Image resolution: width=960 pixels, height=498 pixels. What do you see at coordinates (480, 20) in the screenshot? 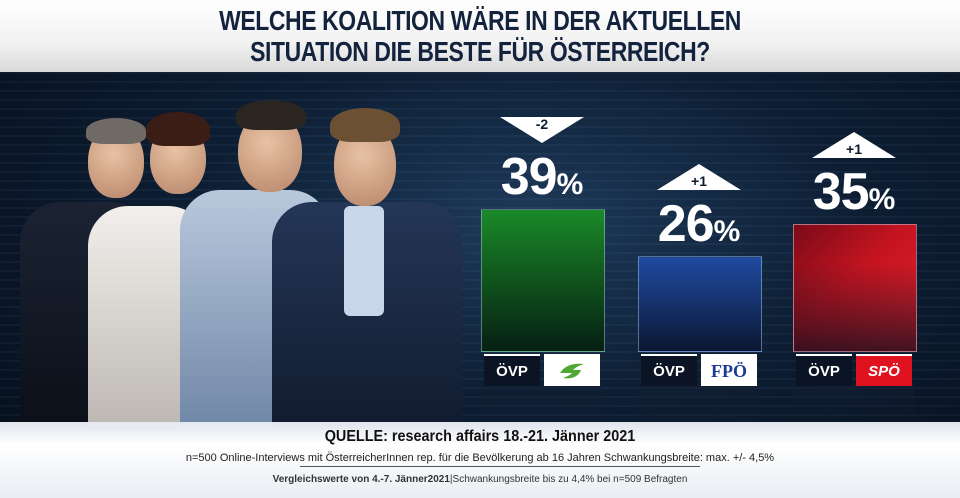
I see `title-line-1: WELCHE KOALITION WÄRE IN DER AKTUELLEN` at bounding box center [480, 20].